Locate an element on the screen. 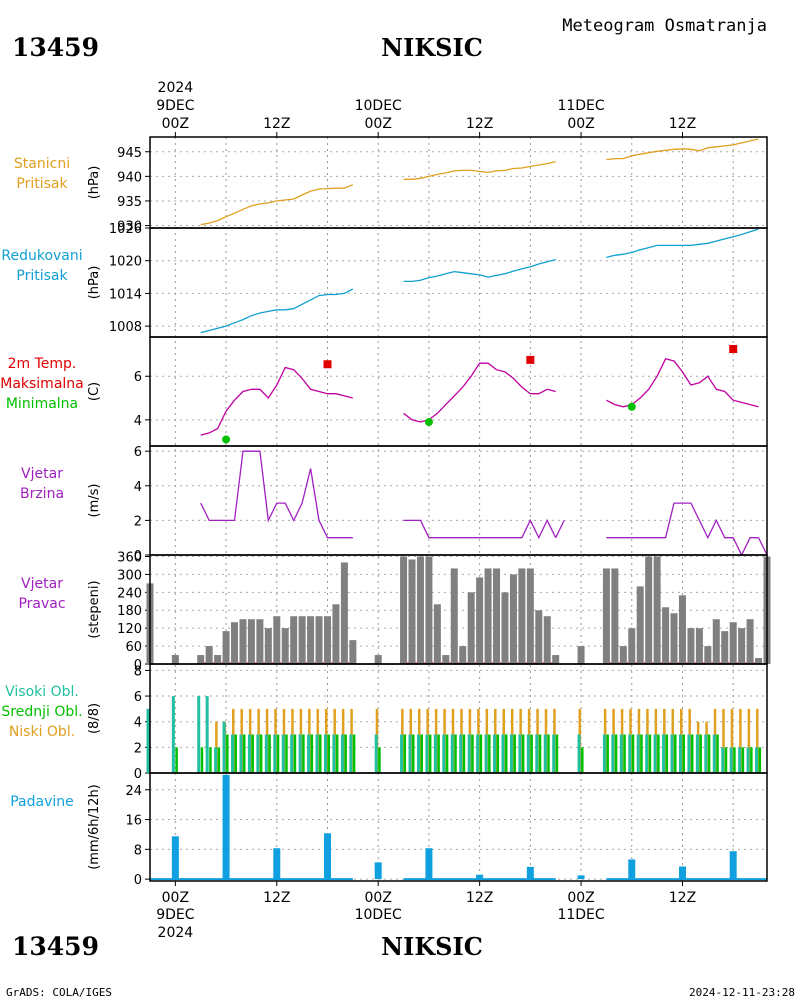  day-label-bottom: 11DEC is located at coordinates (580, 915).